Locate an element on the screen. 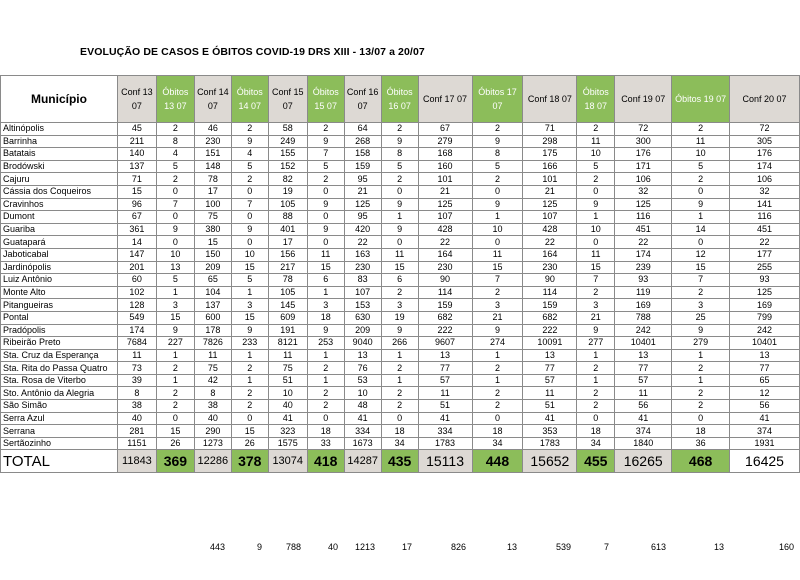  obitos-cell: 19 is located at coordinates (399, 317).